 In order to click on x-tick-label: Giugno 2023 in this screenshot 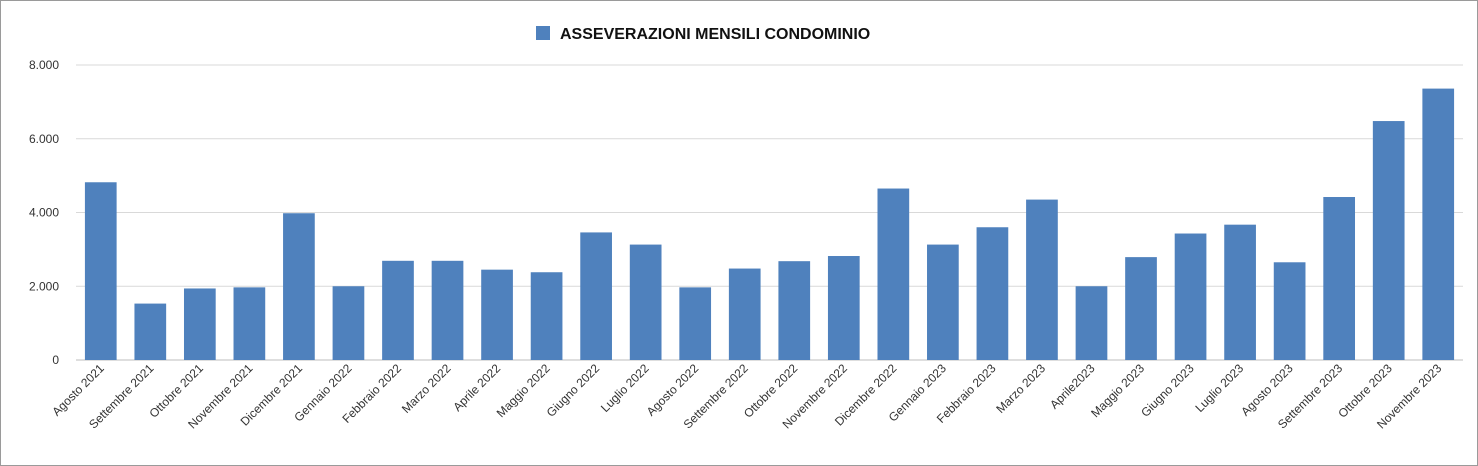, I will do `click(1167, 390)`.